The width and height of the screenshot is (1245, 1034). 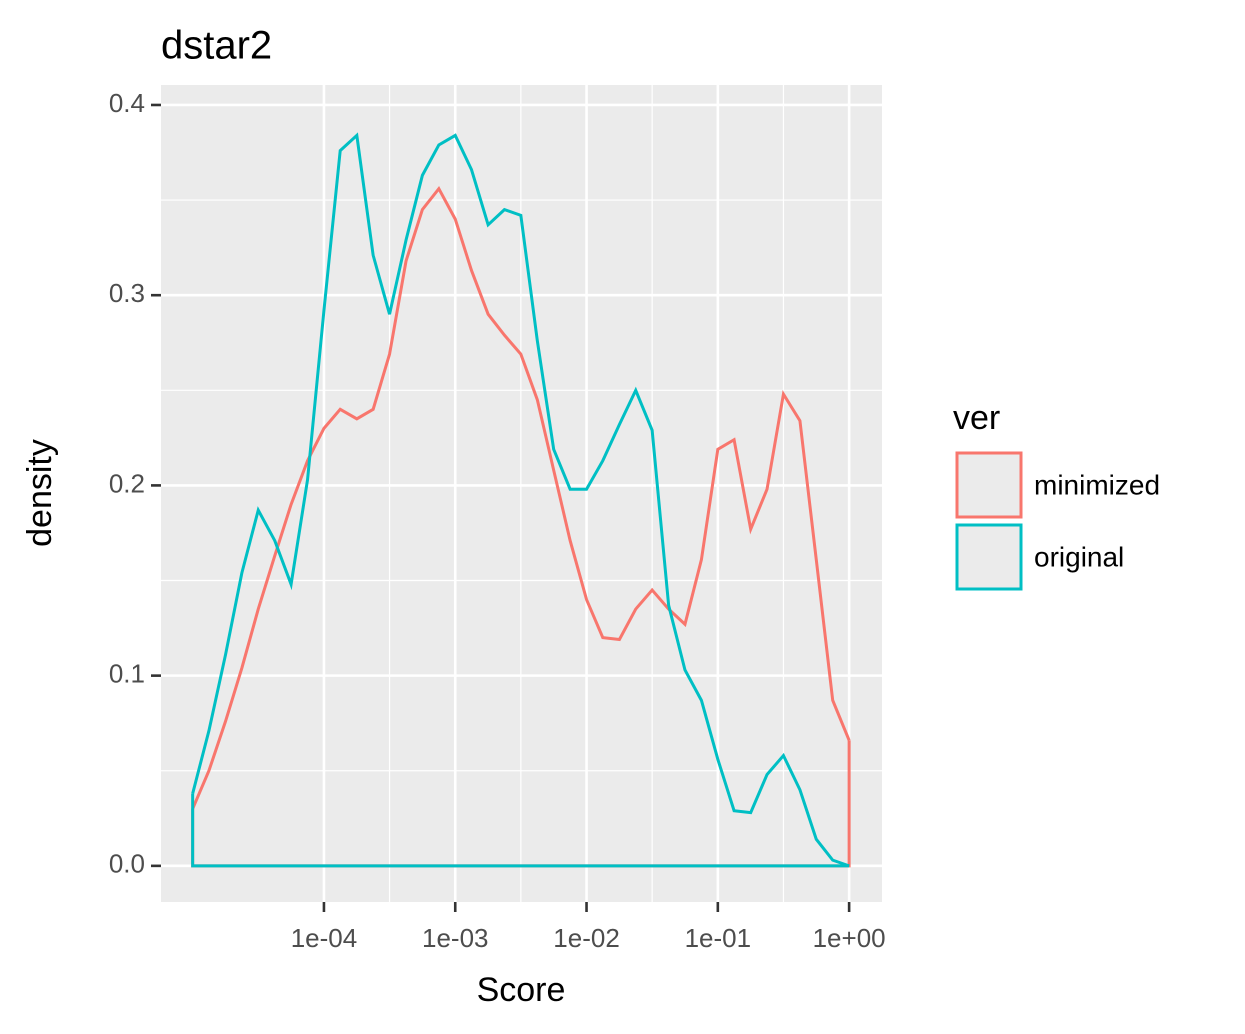 I want to click on chart-title: dstar2, so click(x=216, y=46).